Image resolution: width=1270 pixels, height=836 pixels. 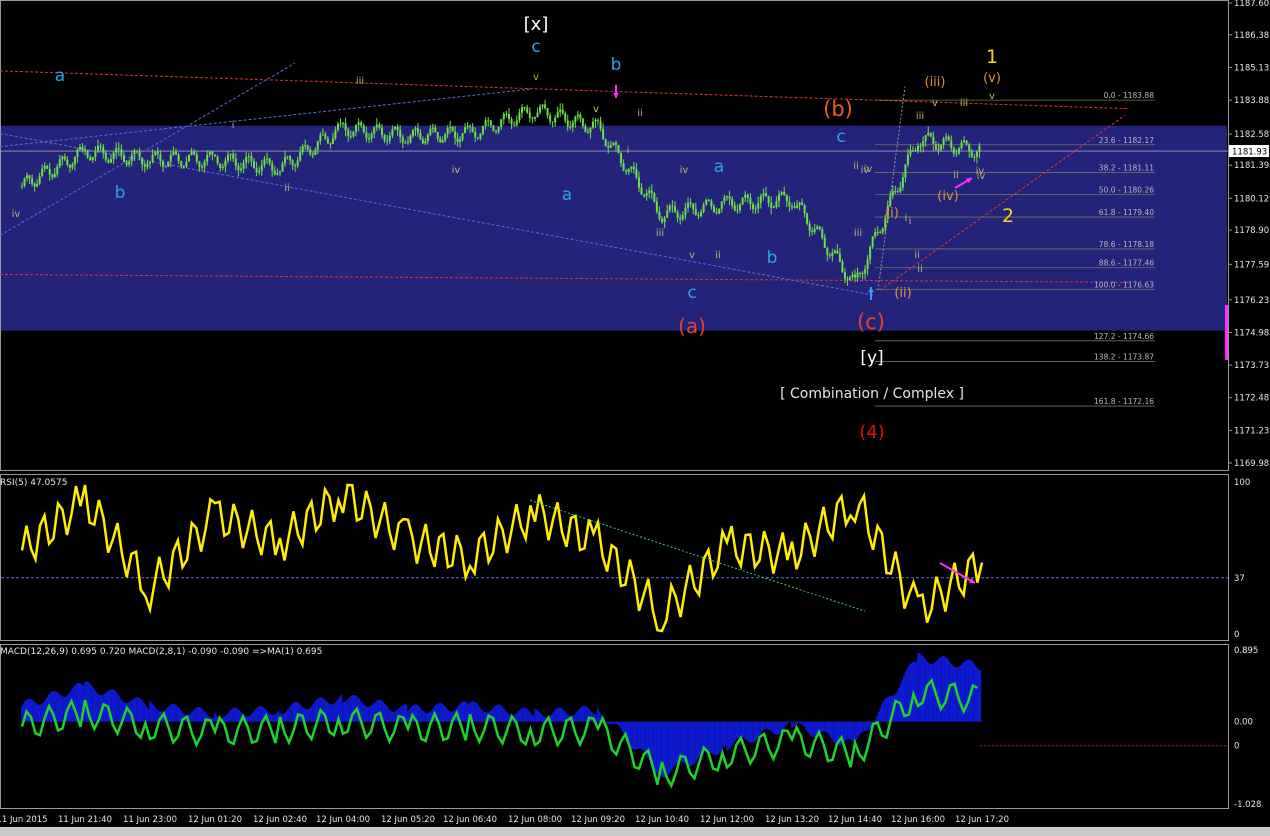 I want to click on time-label: 12 Jun 02:40, so click(x=280, y=820).